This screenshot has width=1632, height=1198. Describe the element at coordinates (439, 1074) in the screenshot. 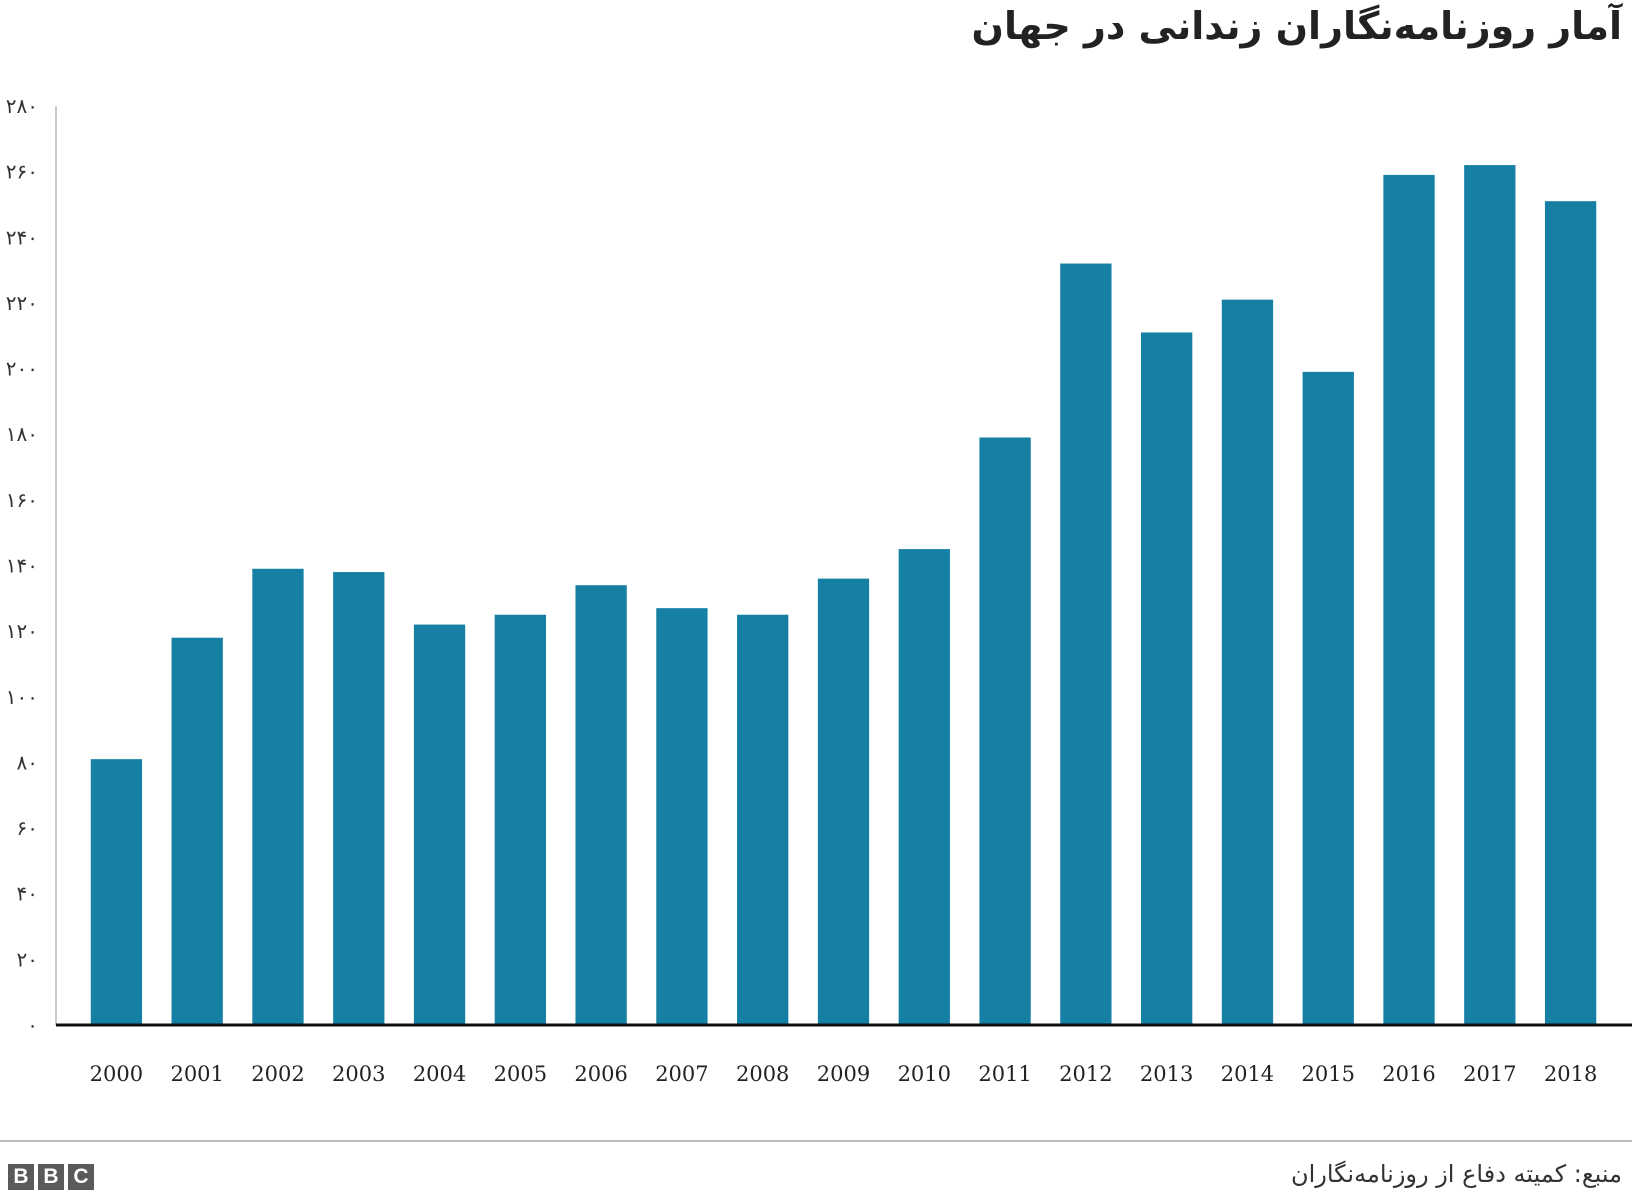

I see `x-tick-label: 2004` at that location.